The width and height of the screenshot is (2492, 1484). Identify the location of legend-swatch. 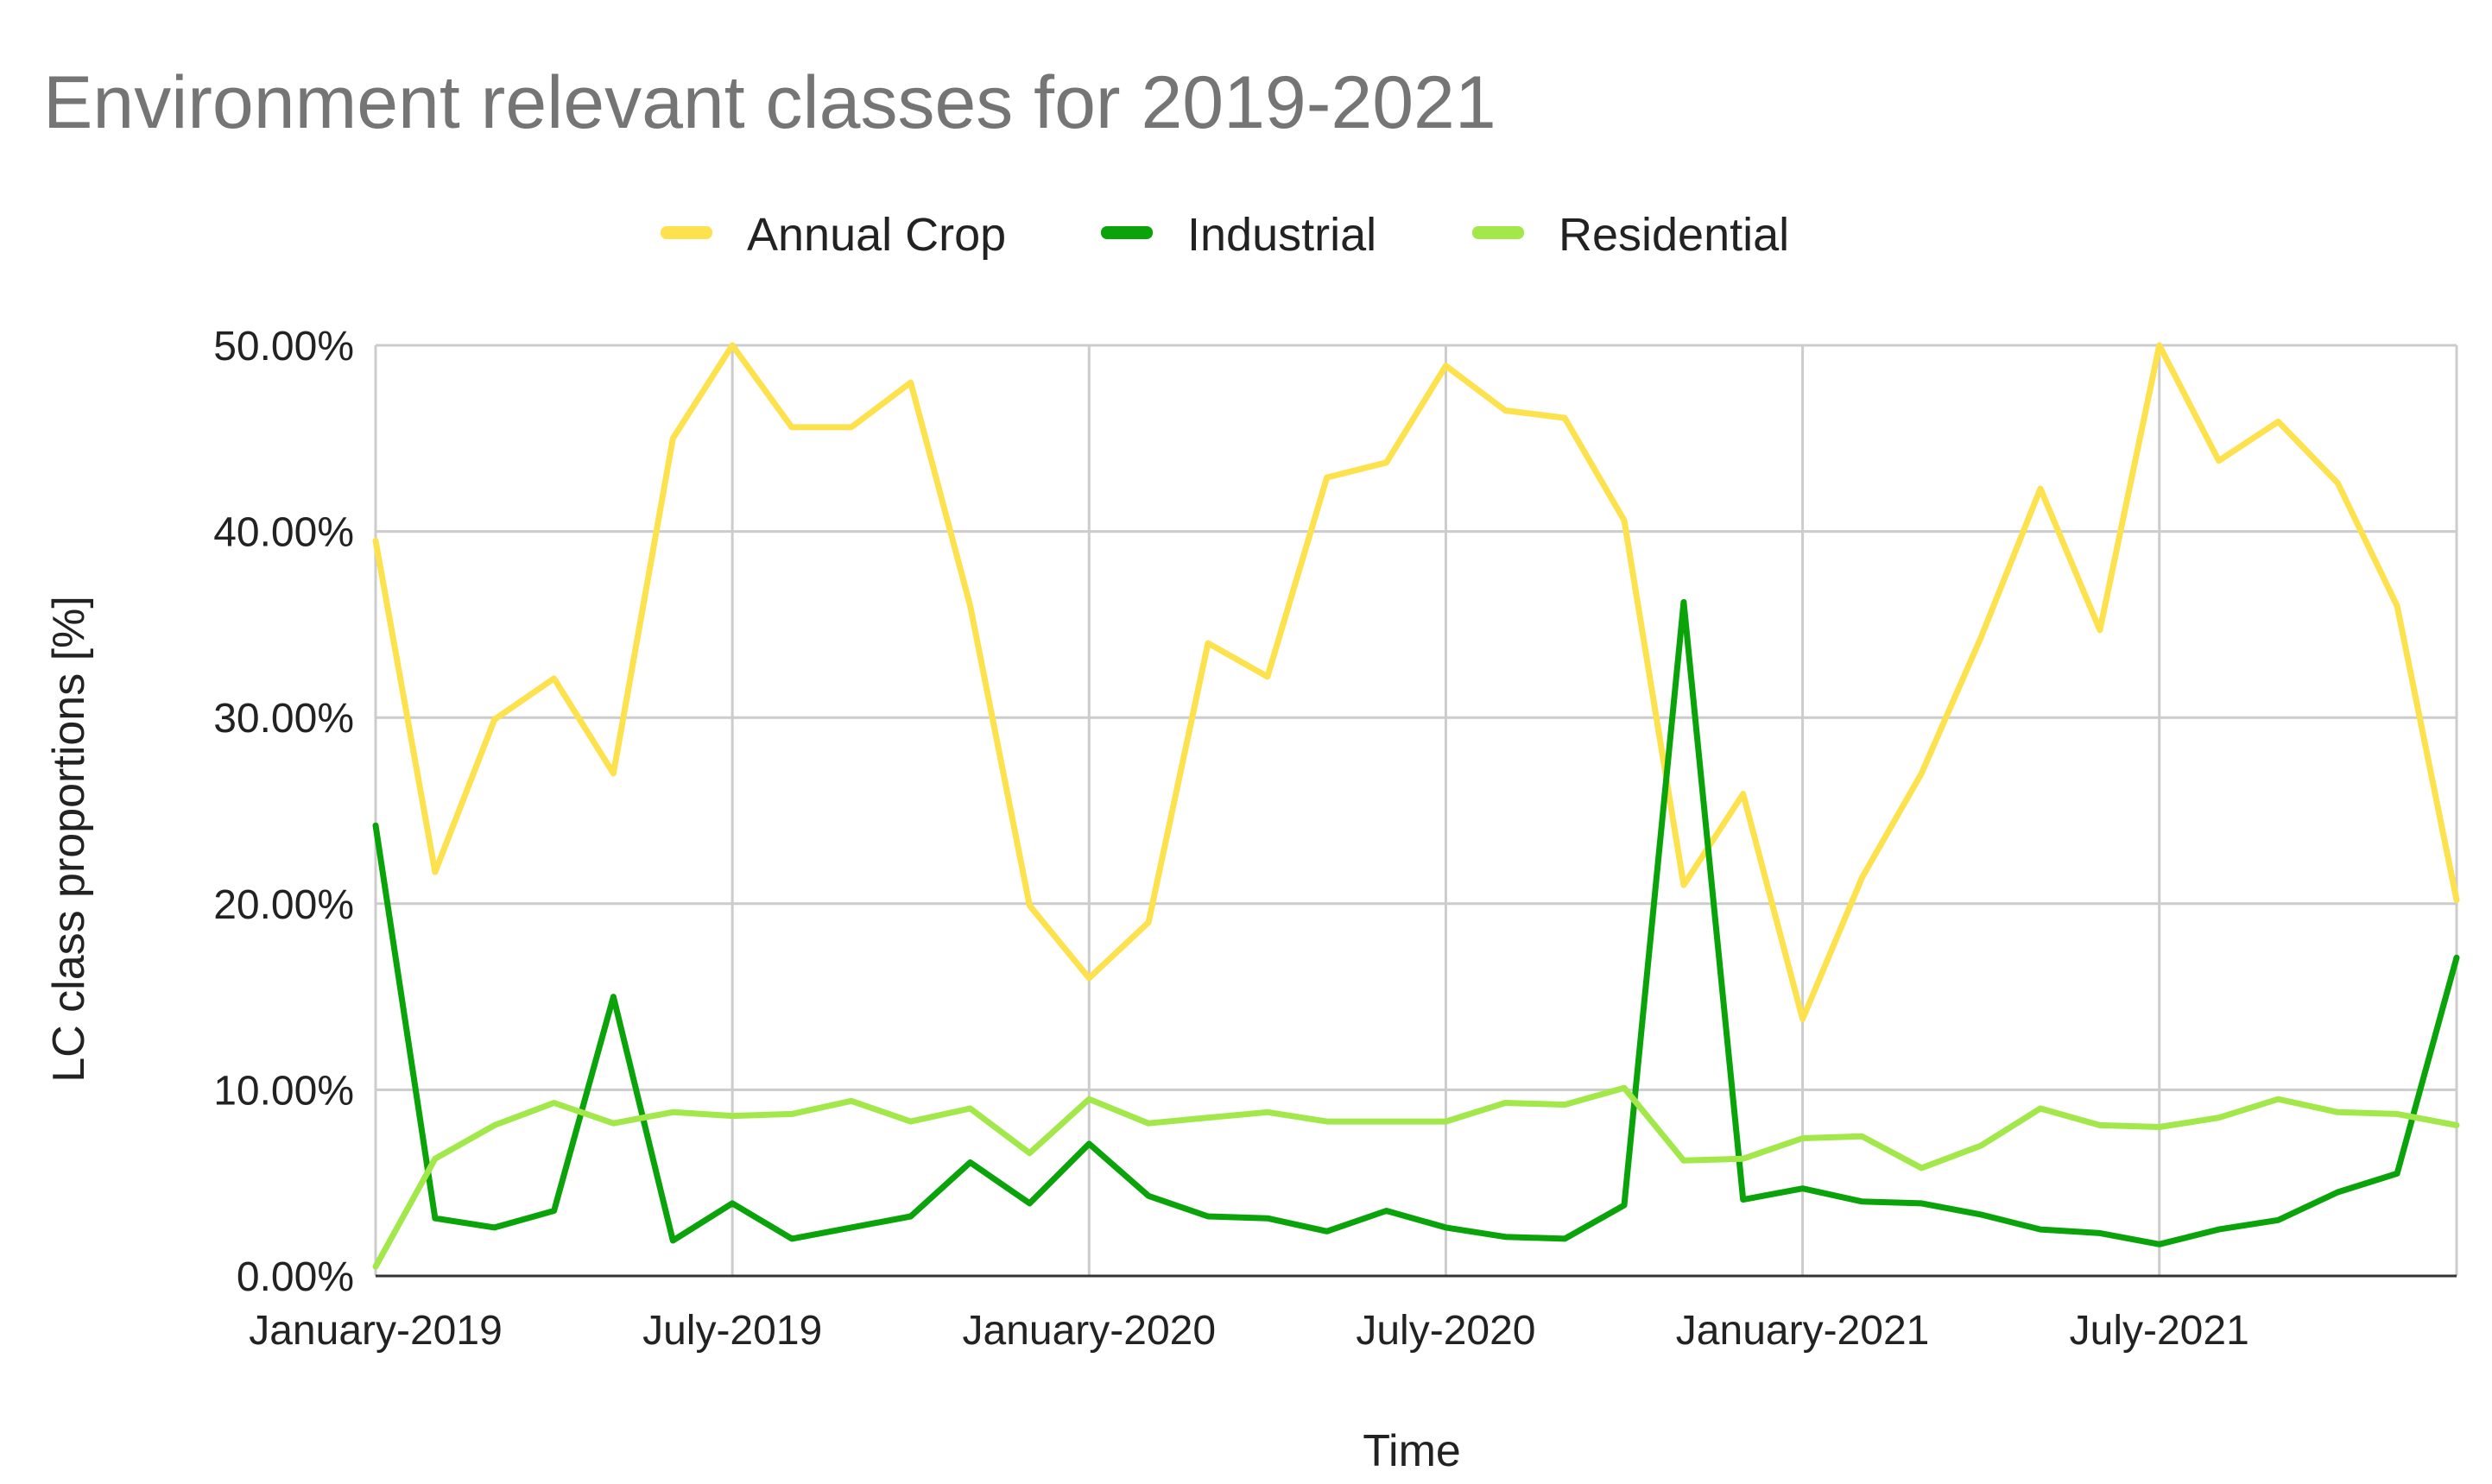
(686, 232).